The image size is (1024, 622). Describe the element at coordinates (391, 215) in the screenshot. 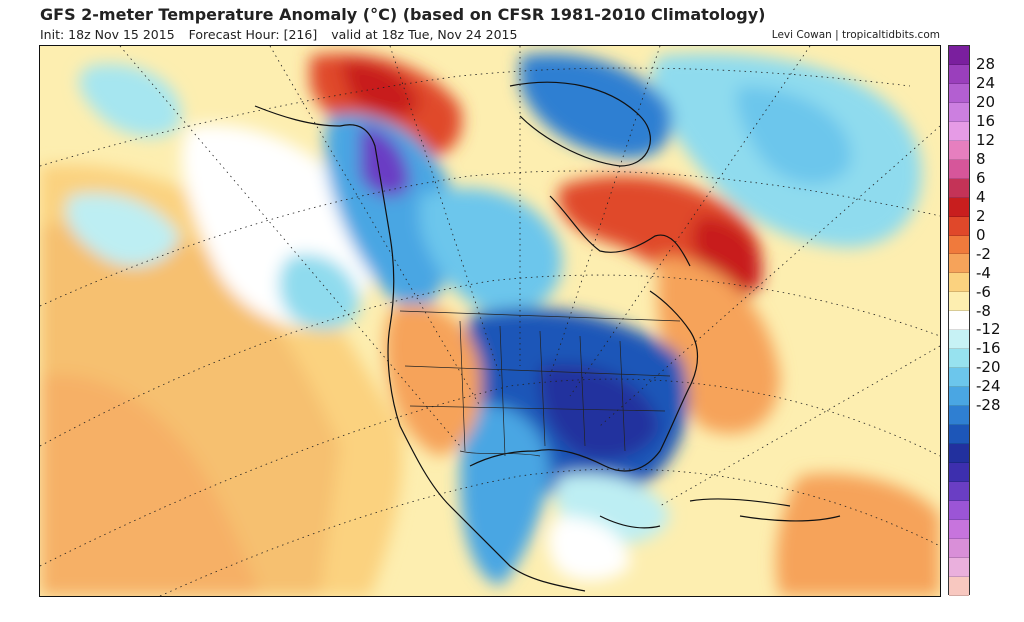

I see `canada-cold-field` at that location.